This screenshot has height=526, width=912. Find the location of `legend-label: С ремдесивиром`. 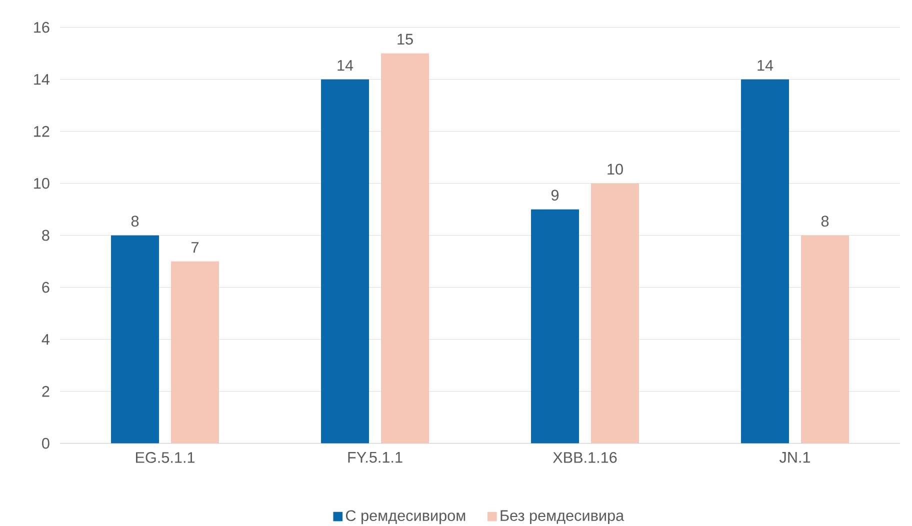

legend-label: С ремдесивиром is located at coordinates (406, 517).